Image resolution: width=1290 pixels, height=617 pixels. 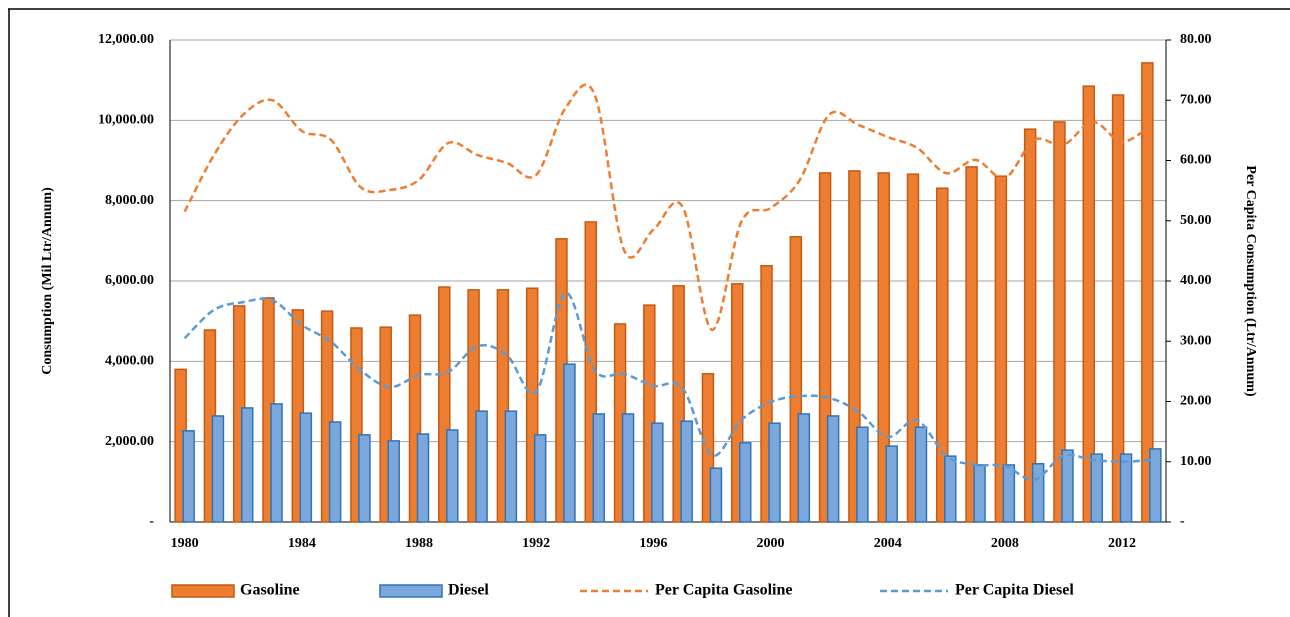 What do you see at coordinates (1250, 280) in the screenshot?
I see `y2-axis-title: Per Capita Consumption (Ltr/Annum)` at bounding box center [1250, 280].